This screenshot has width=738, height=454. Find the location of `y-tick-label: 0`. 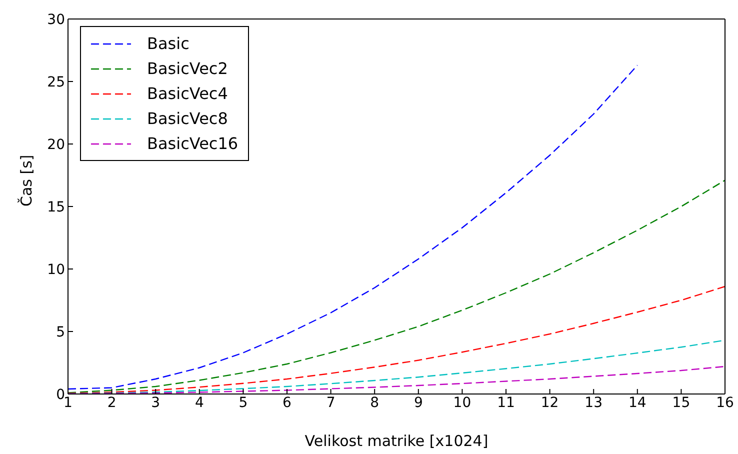

y-tick-label: 0 is located at coordinates (60, 394).